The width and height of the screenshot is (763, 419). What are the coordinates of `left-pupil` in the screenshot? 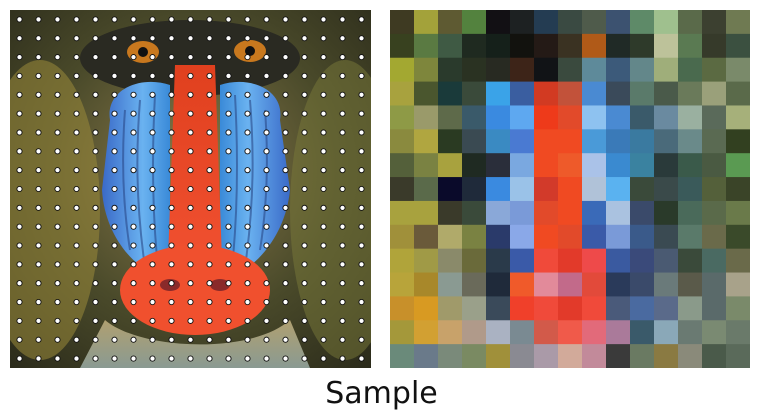 It's located at (143, 52).